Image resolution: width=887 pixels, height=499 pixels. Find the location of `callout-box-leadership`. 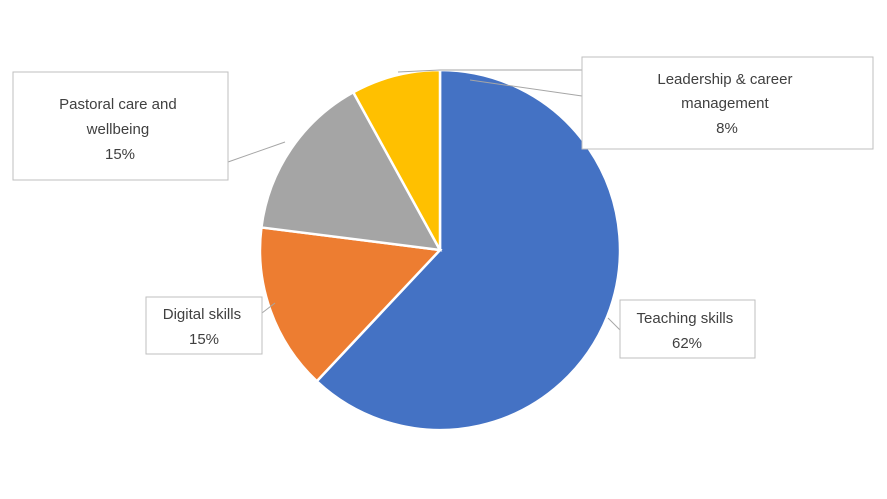

callout-box-leadership is located at coordinates (727, 103).